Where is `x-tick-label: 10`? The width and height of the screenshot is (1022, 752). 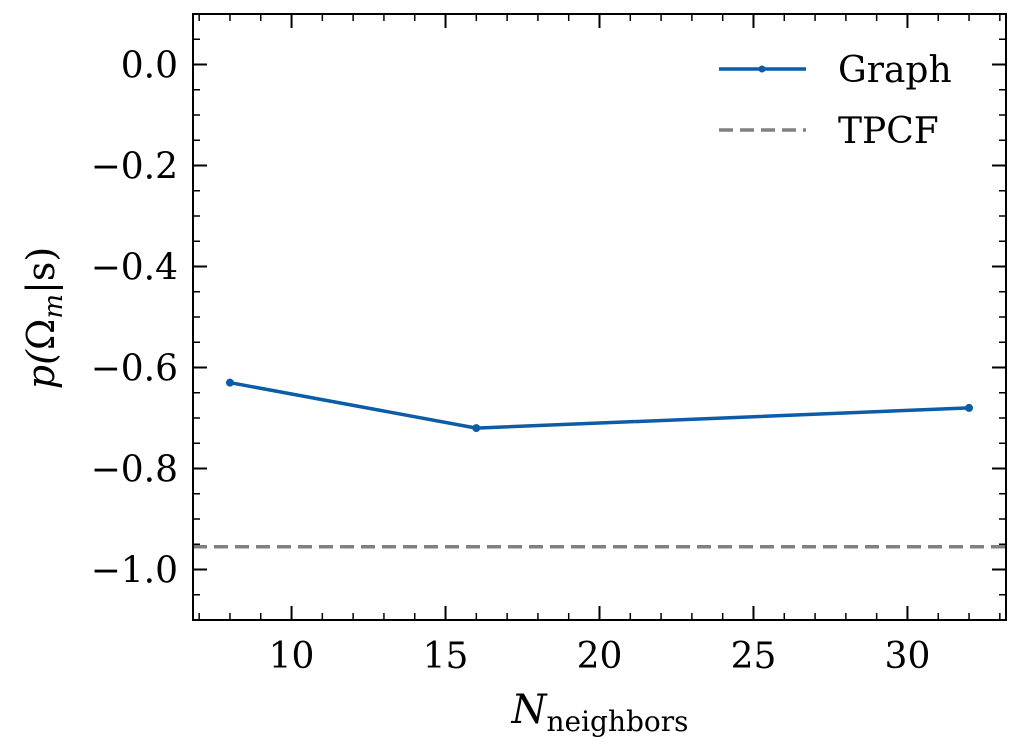 x-tick-label: 10 is located at coordinates (292, 656).